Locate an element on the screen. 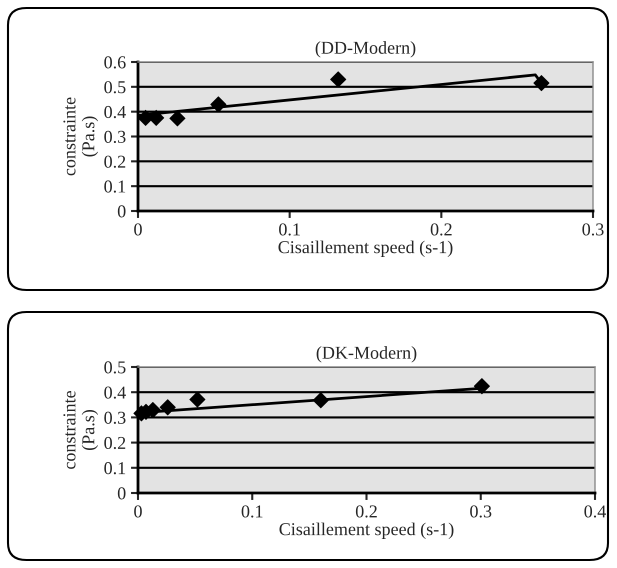 This screenshot has width=617, height=568. chart-title: (DK-Modern) is located at coordinates (366, 354).